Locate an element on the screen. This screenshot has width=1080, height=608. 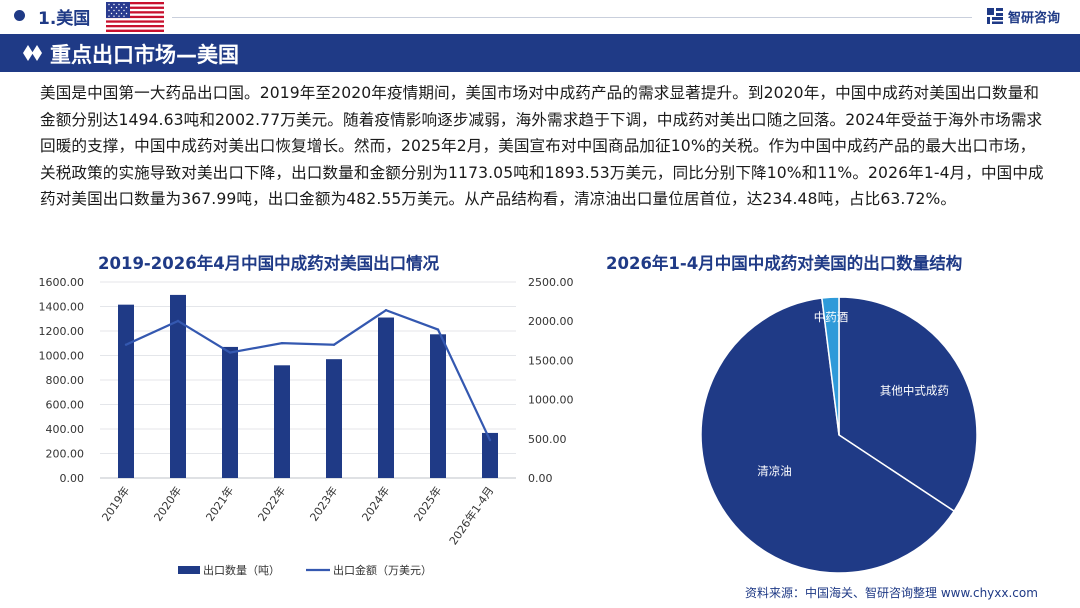
y-right-tick-label: 500.00 is located at coordinates (547, 439).